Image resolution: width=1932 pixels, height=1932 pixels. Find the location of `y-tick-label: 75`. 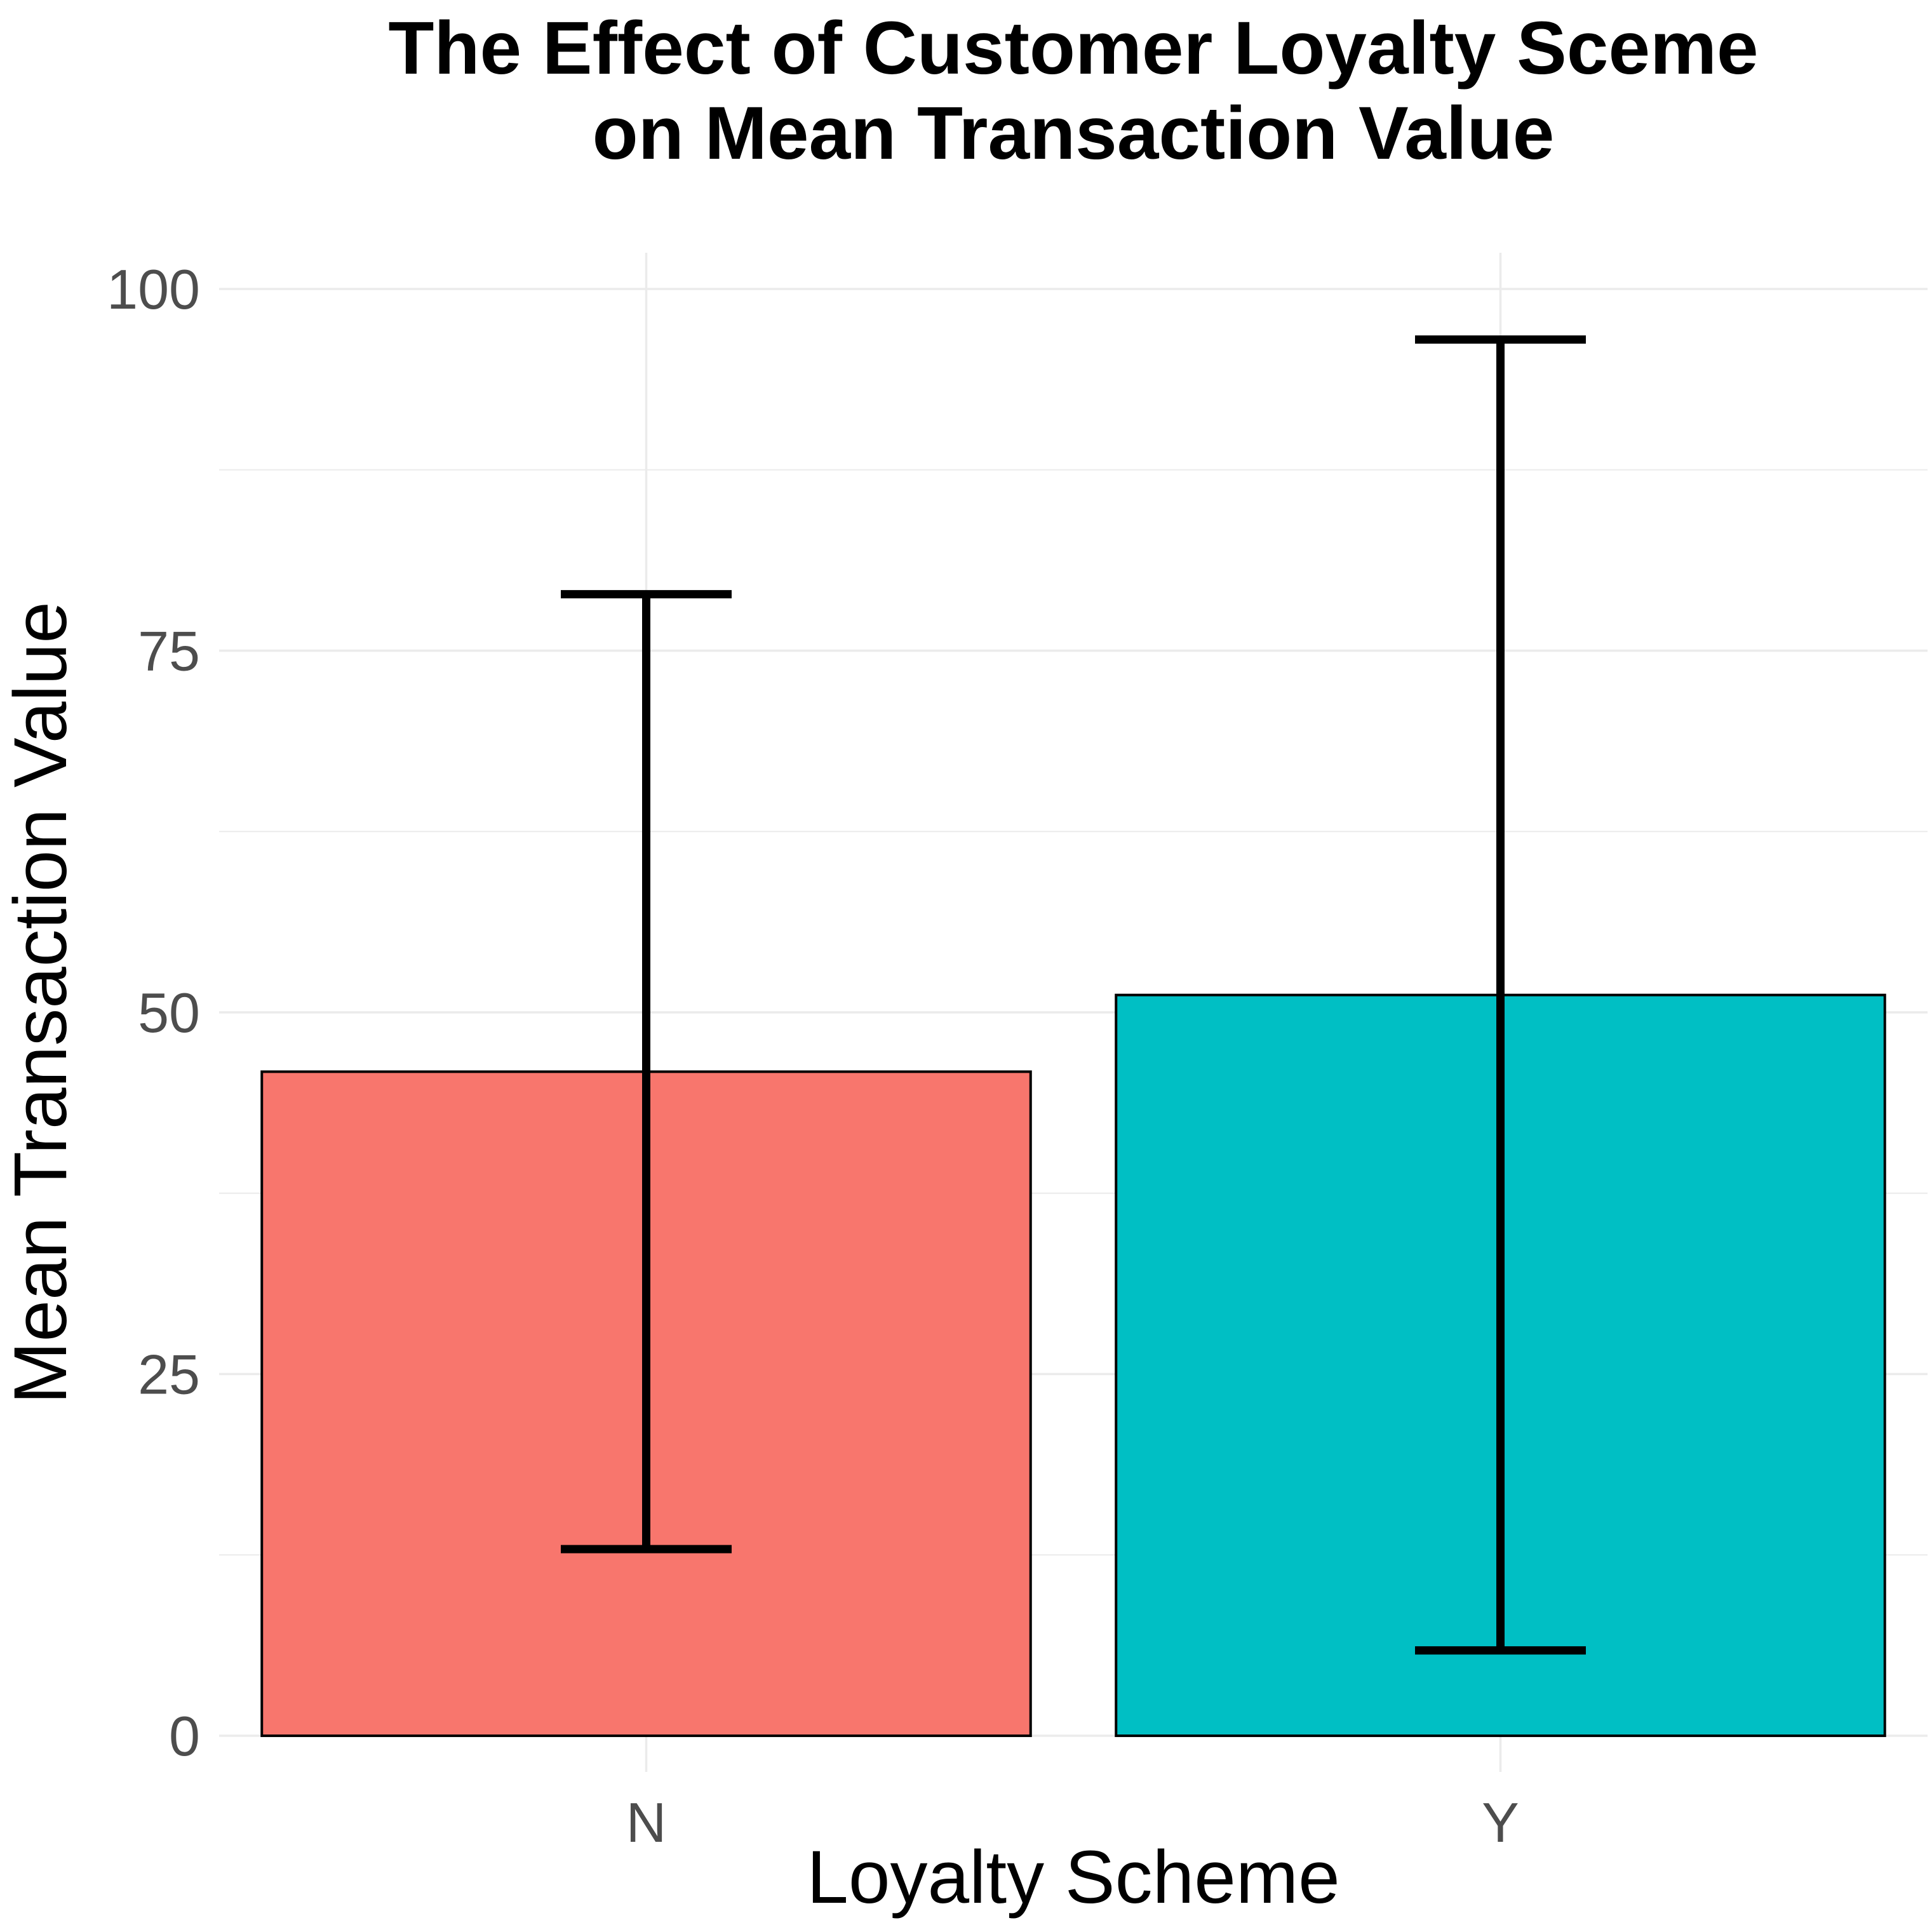

y-tick-label: 75 is located at coordinates (169, 650).